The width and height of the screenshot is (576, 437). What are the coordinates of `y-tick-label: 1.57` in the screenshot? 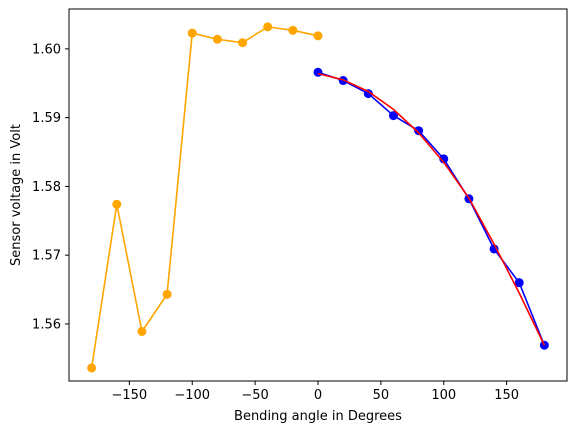 It's located at (46, 256).